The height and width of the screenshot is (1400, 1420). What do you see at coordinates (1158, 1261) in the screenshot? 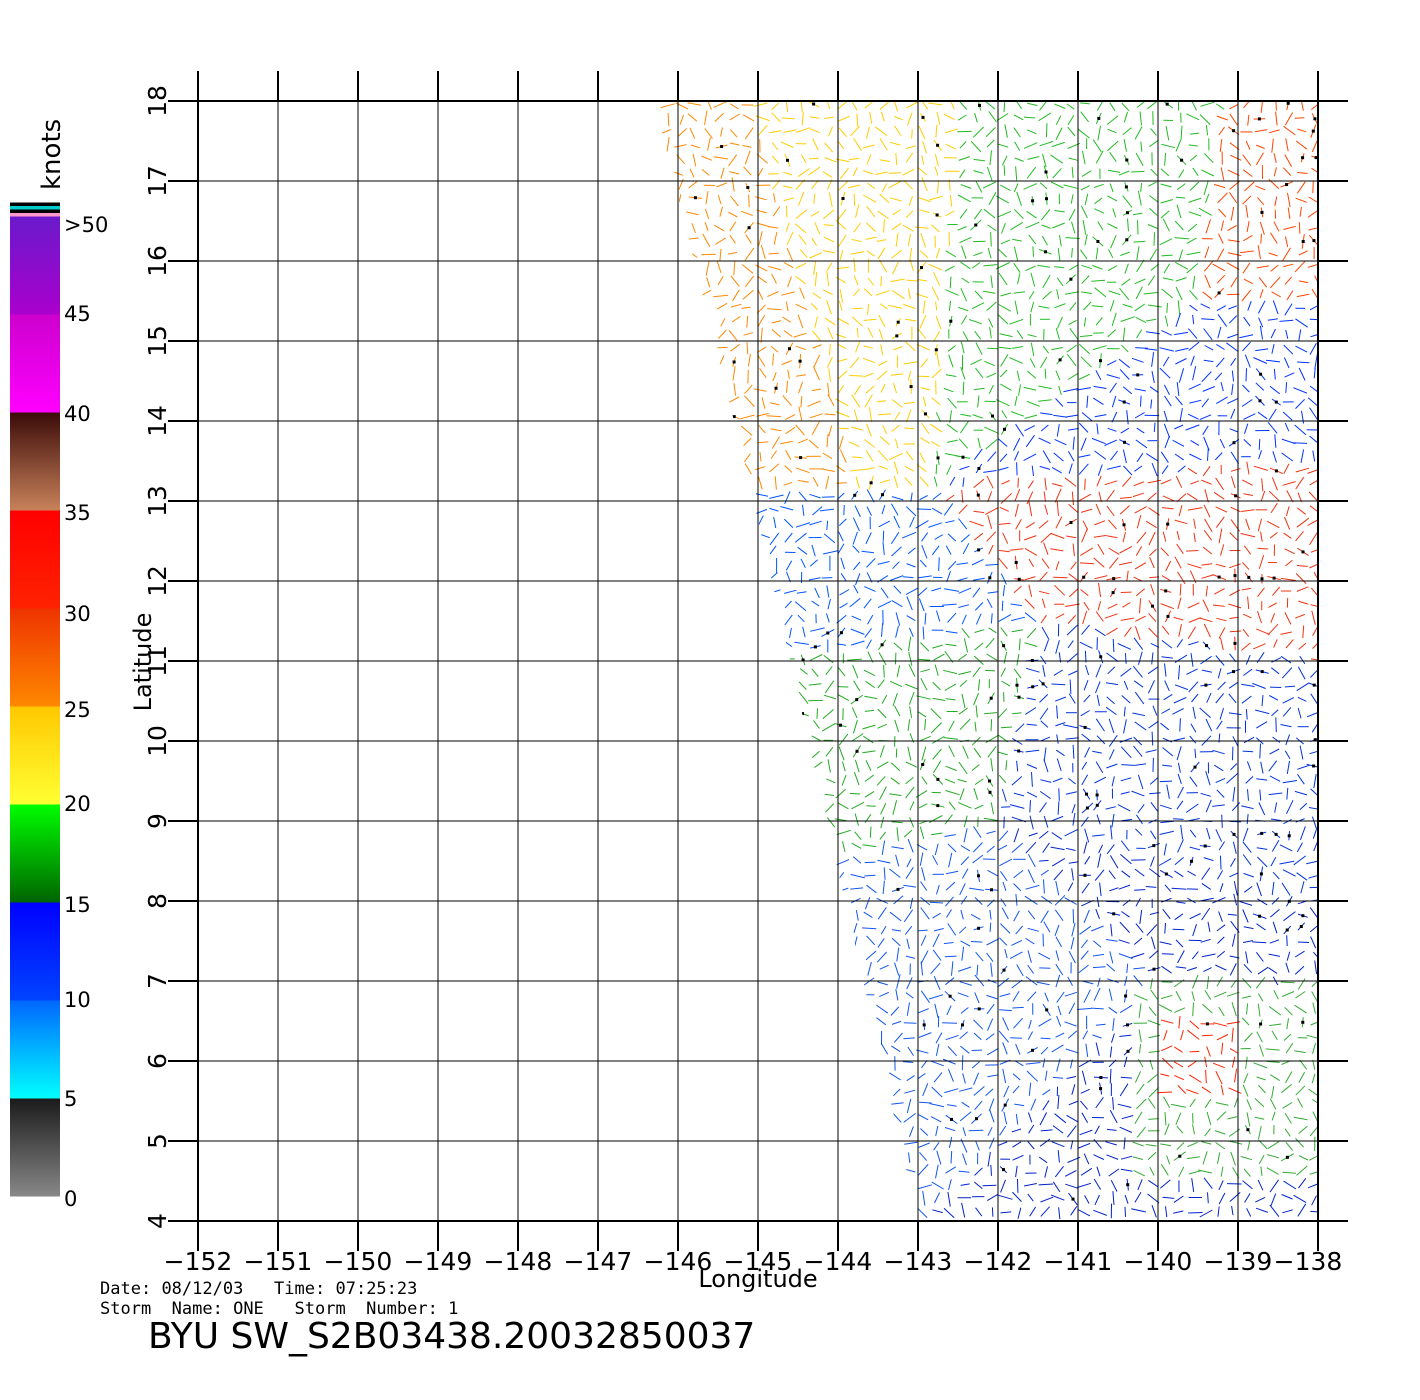
I see `lon-tick-label: −140` at bounding box center [1158, 1261].